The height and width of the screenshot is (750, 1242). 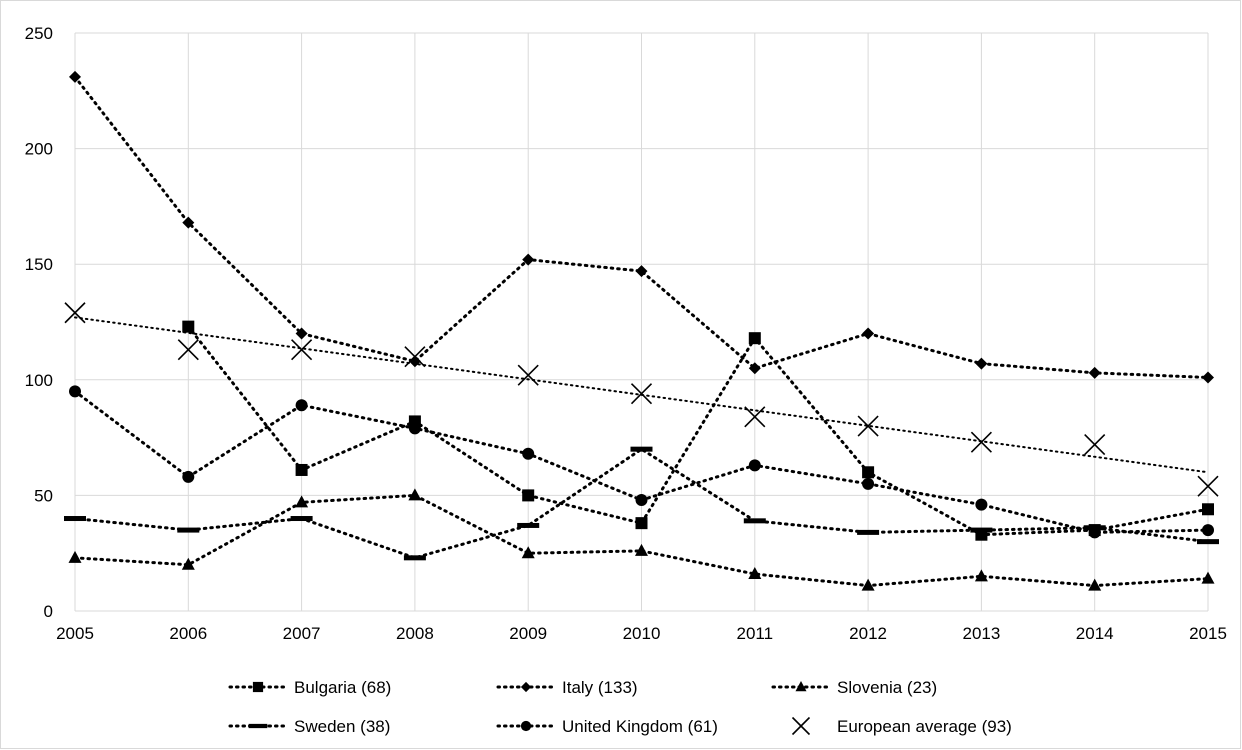 I want to click on y-tick-label: 50, so click(x=43, y=495).